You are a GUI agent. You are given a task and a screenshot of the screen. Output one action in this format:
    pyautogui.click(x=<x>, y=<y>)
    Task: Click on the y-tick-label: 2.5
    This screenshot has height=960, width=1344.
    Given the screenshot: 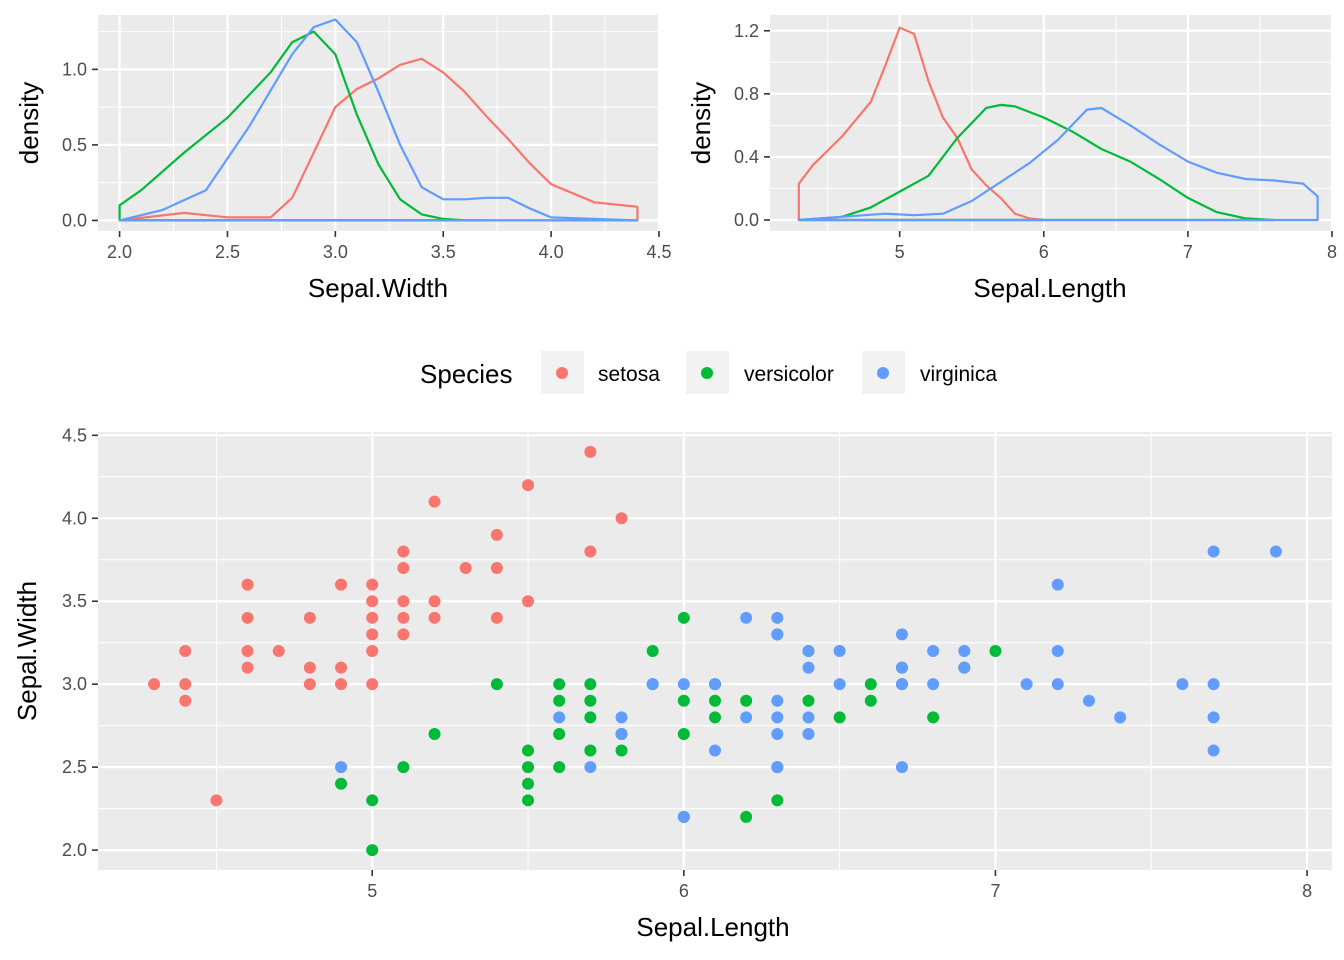 What is the action you would take?
    pyautogui.click(x=74, y=767)
    